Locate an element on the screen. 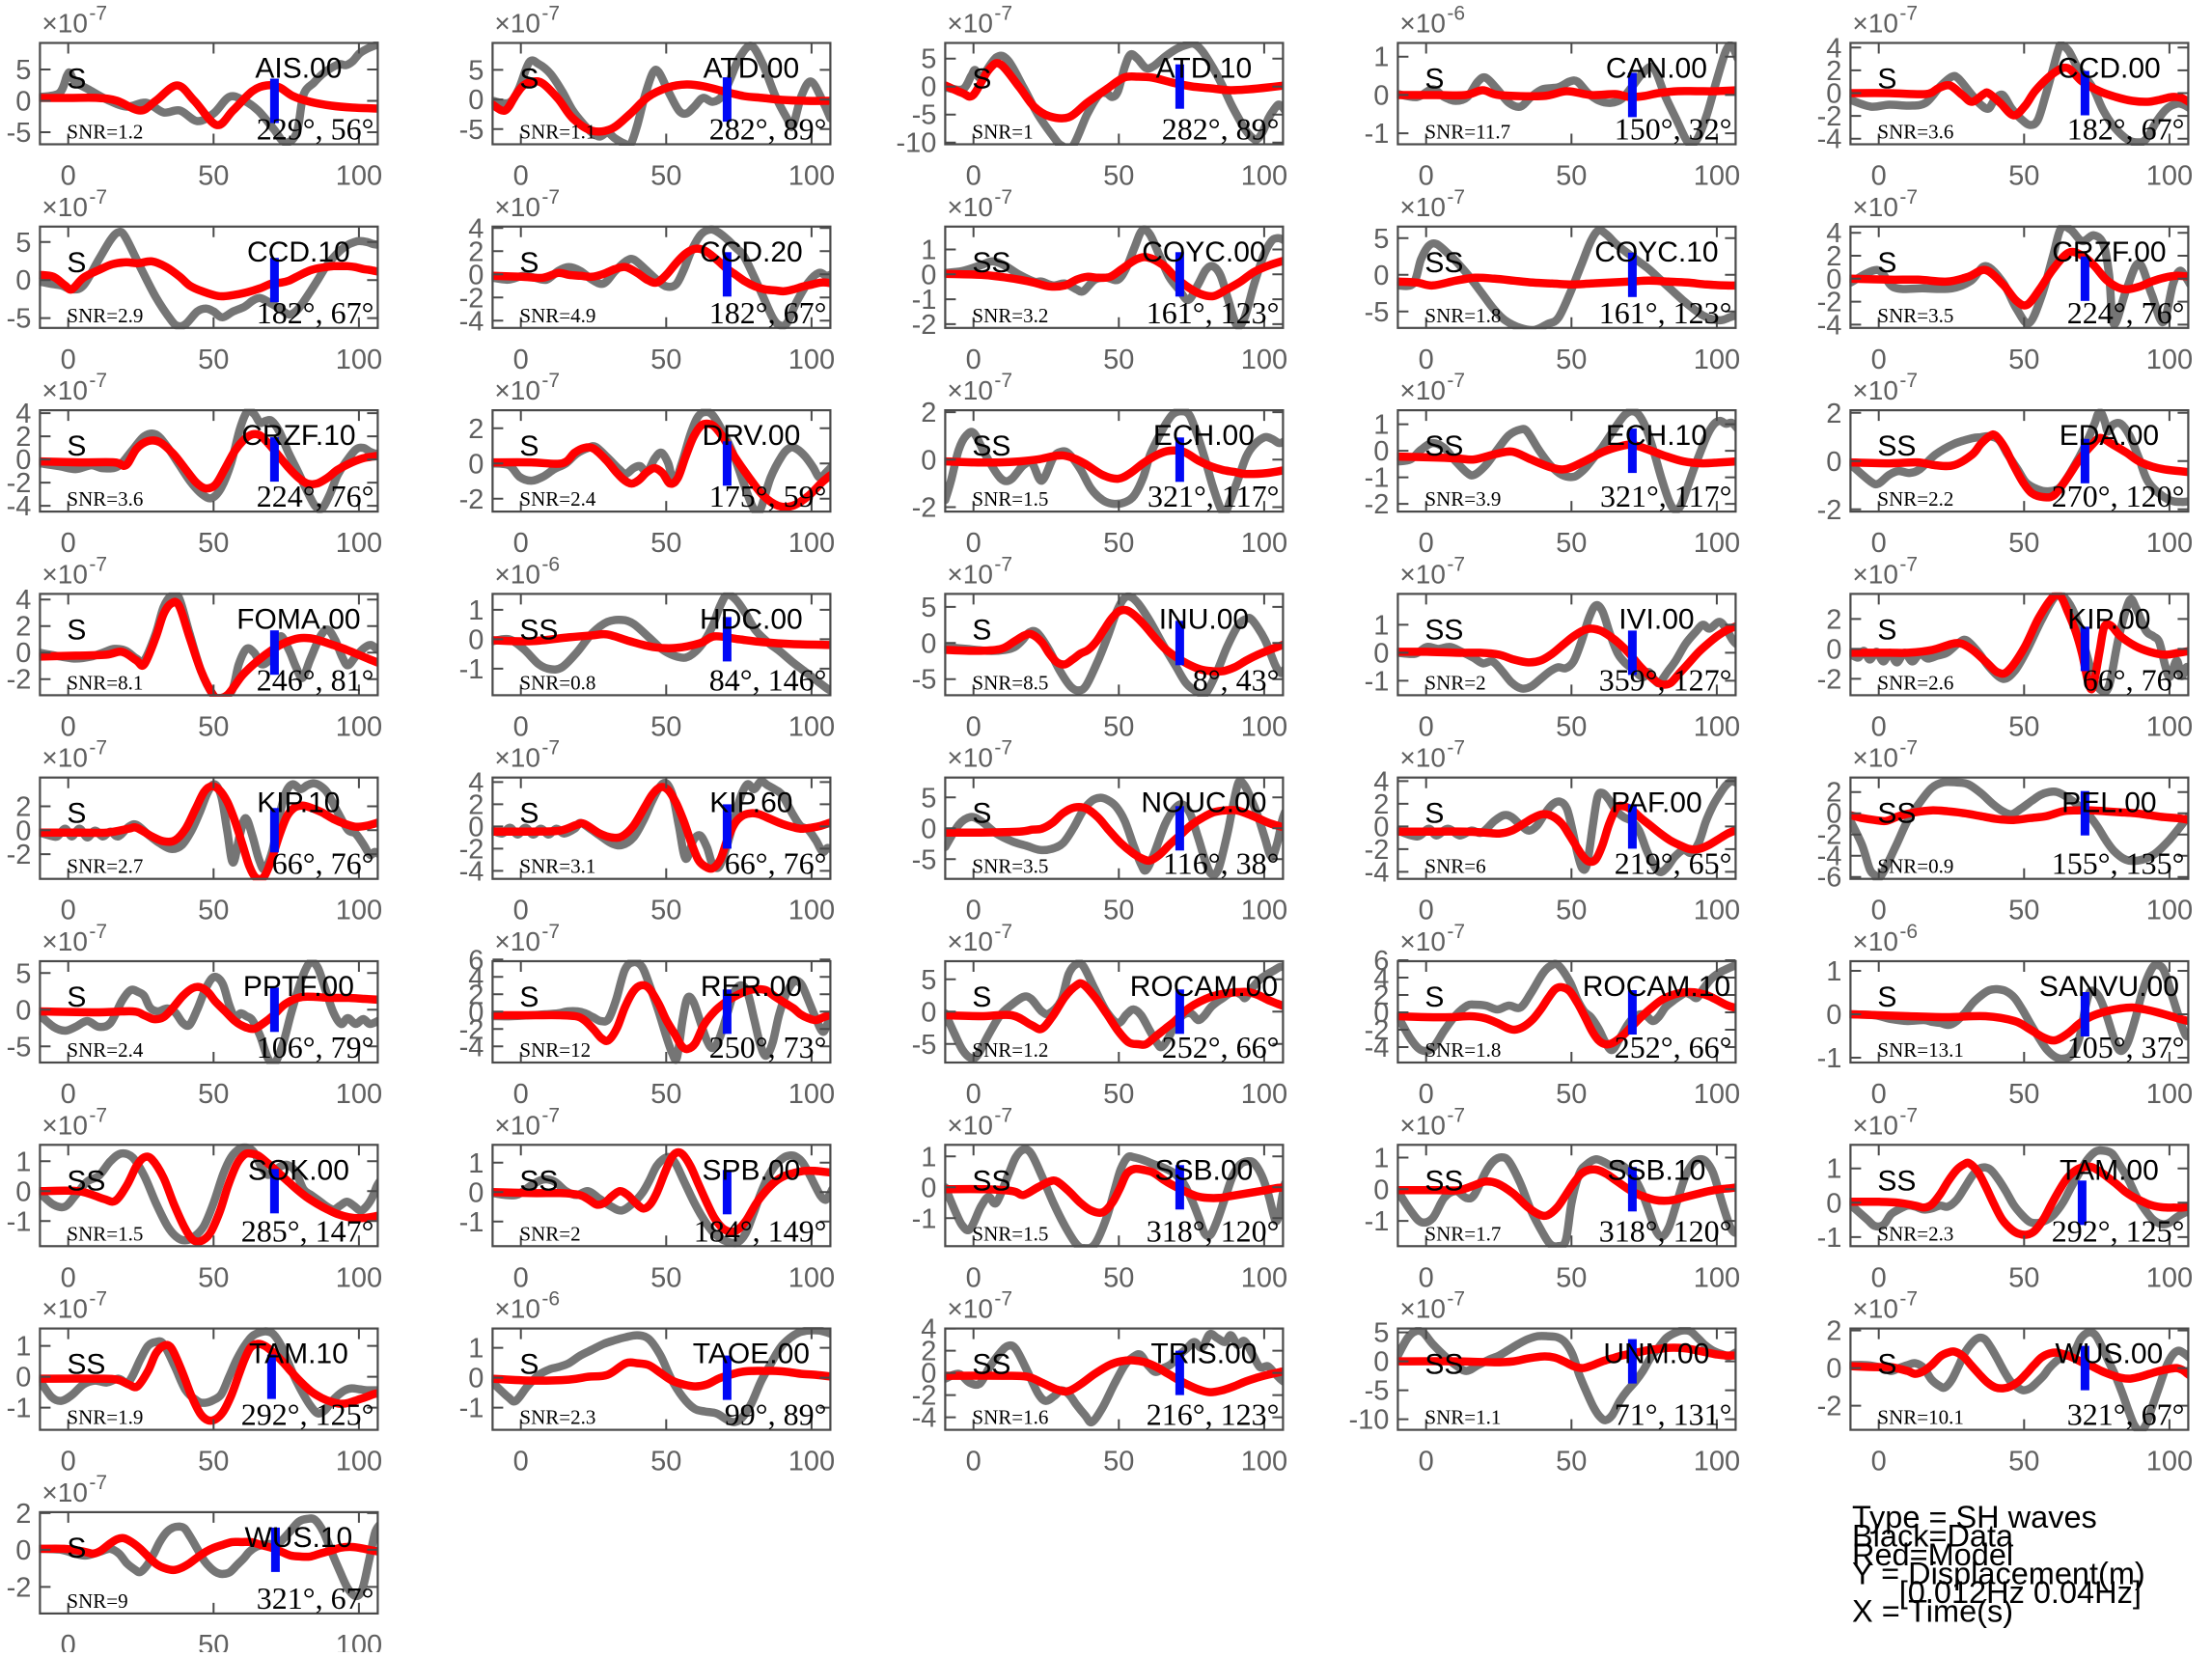 Image resolution: width=2212 pixels, height=1657 pixels. svg-text: 8°, 43° is located at coordinates (1236, 679).